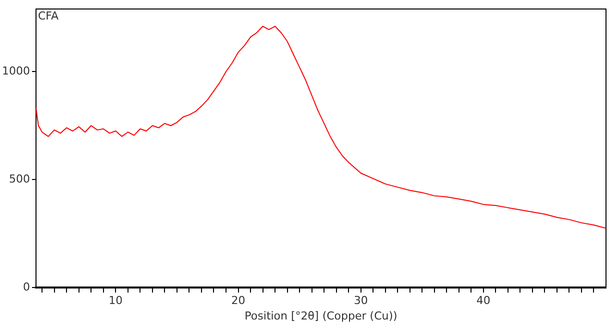 The image size is (615, 325). Describe the element at coordinates (16, 71) in the screenshot. I see `y-tick-label: 1000` at that location.